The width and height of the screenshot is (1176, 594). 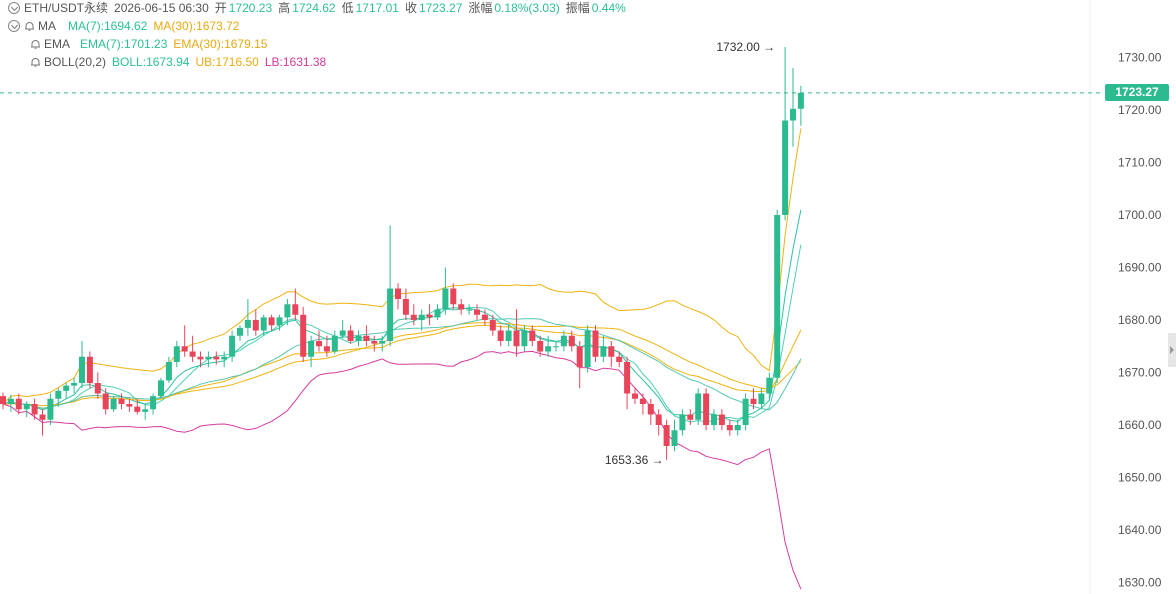 I want to click on change-label: 涨幅, so click(x=480, y=8).